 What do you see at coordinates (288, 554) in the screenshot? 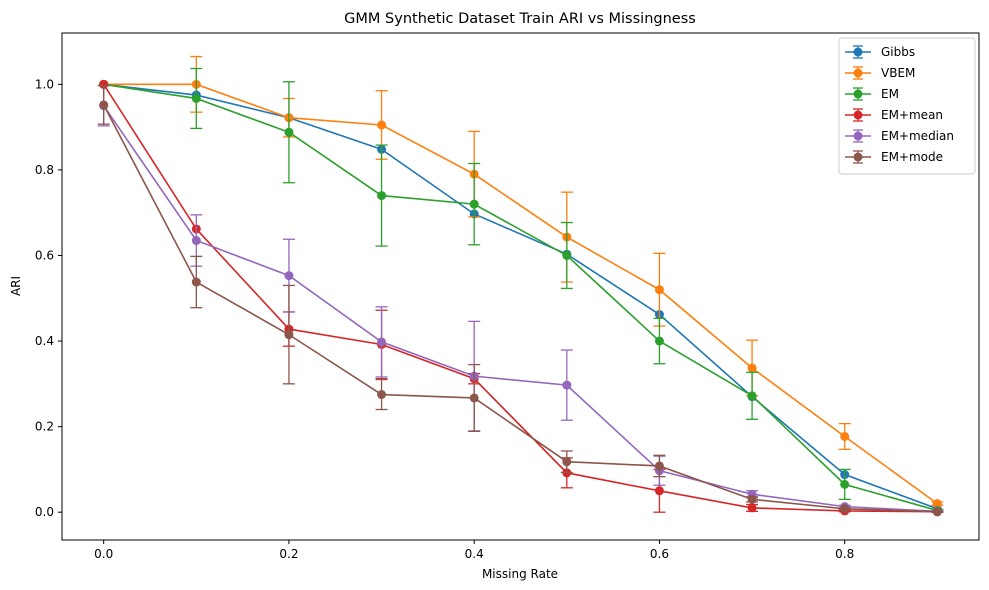
I see `x-tick-label: 0.2` at bounding box center [288, 554].